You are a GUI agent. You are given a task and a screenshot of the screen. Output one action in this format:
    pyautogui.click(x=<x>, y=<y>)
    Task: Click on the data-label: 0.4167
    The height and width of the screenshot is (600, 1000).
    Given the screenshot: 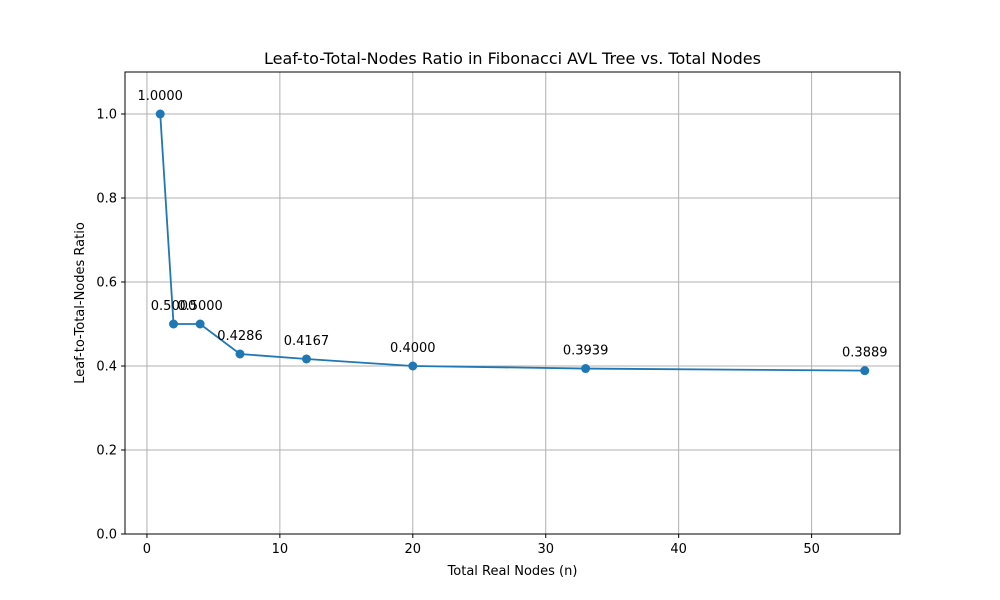 What is the action you would take?
    pyautogui.click(x=307, y=341)
    